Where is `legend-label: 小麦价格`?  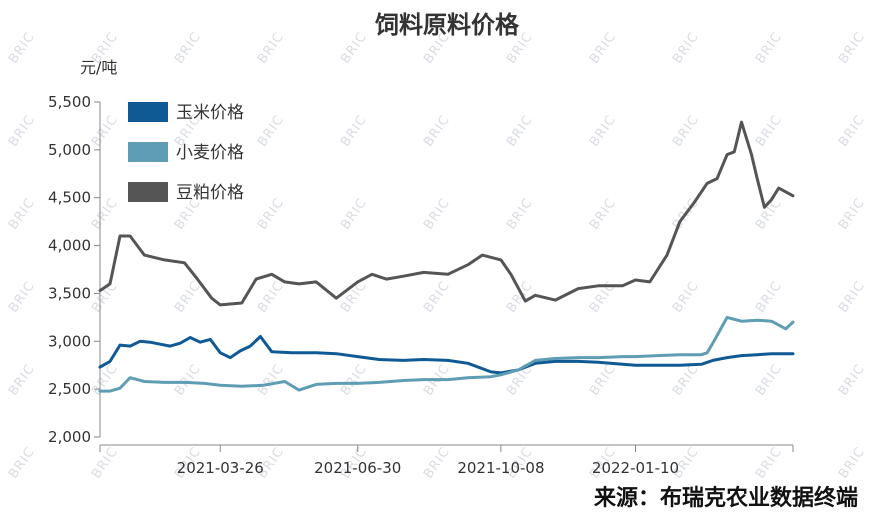
legend-label: 小麦价格 is located at coordinates (210, 153).